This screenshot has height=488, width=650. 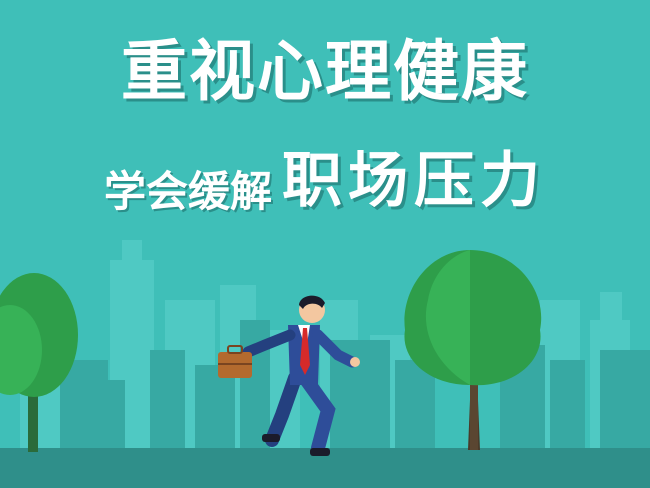 I want to click on main-title: 重视心理健康, so click(x=325, y=71).